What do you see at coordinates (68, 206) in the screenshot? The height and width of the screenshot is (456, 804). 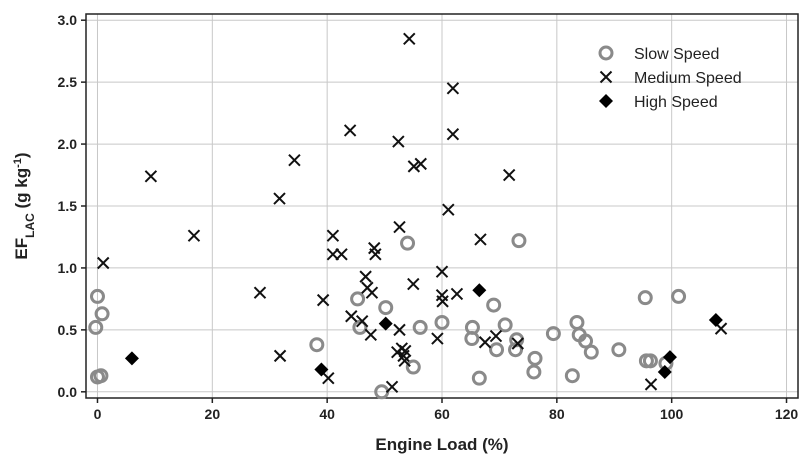 I see `y-tick-label: 1.5` at bounding box center [68, 206].